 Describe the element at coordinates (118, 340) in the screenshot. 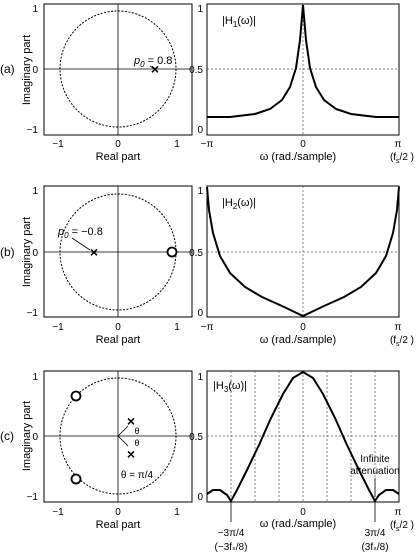

I see `pz-xlabel-b: Real part` at that location.